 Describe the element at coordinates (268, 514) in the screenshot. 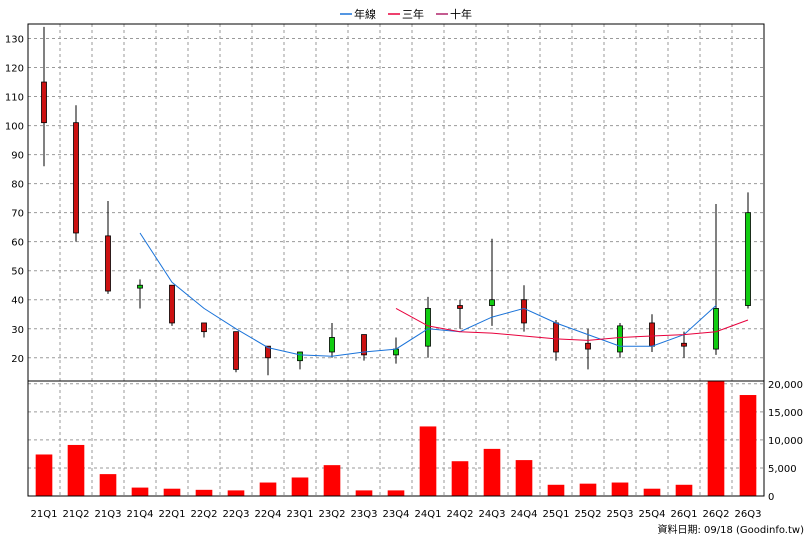

I see `x-tick-label: 22Q4` at that location.